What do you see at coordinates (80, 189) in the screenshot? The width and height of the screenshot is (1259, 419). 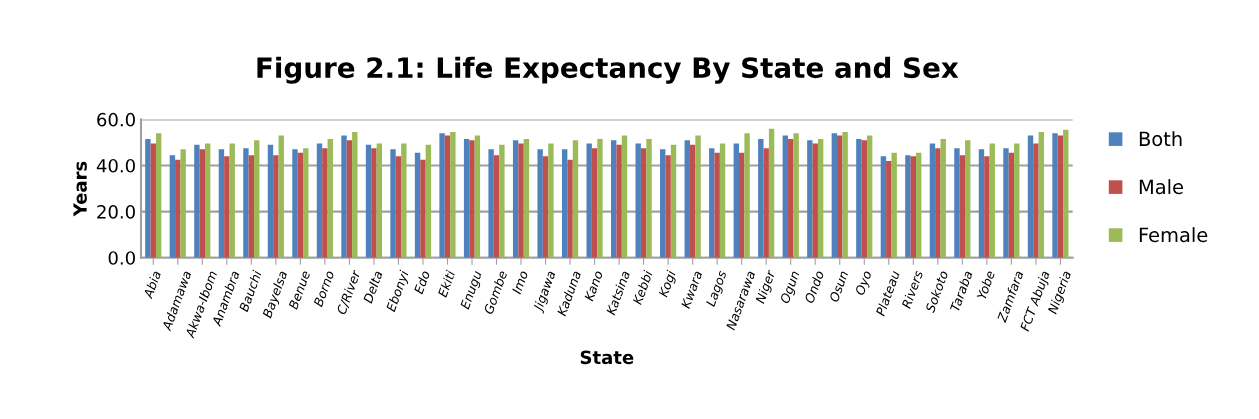 I see `y-axis-title: Years` at bounding box center [80, 189].